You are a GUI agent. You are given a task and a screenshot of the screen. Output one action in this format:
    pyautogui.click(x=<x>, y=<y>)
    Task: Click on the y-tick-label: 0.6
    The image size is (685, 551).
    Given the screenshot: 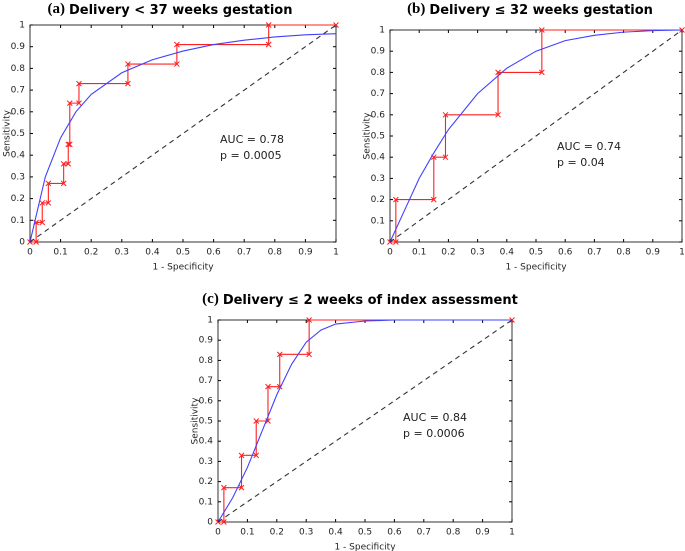 What is the action you would take?
    pyautogui.click(x=378, y=115)
    